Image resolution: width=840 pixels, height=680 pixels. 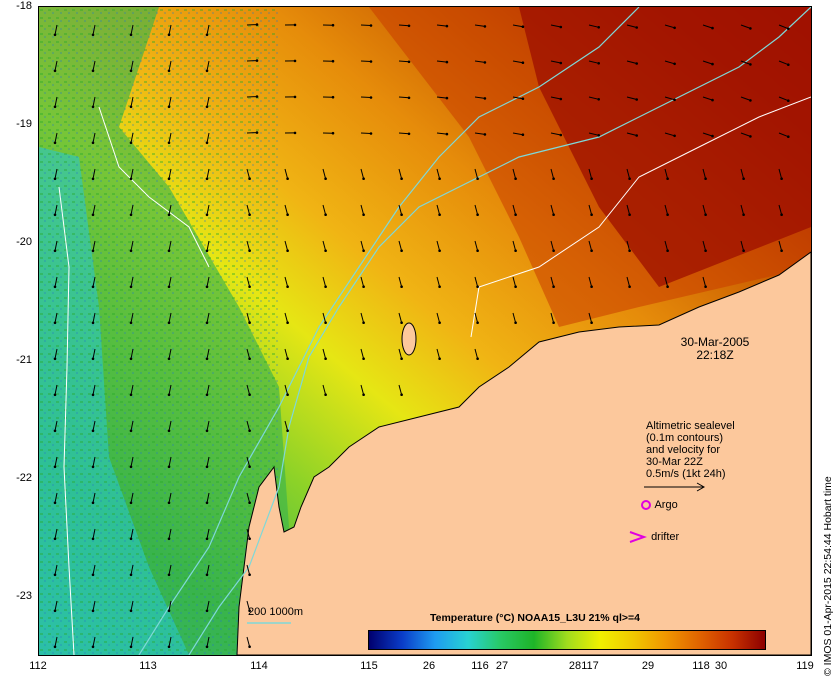 What do you see at coordinates (690, 426) in the screenshot?
I see `legend-line: Altimetric sealevel` at bounding box center [690, 426].